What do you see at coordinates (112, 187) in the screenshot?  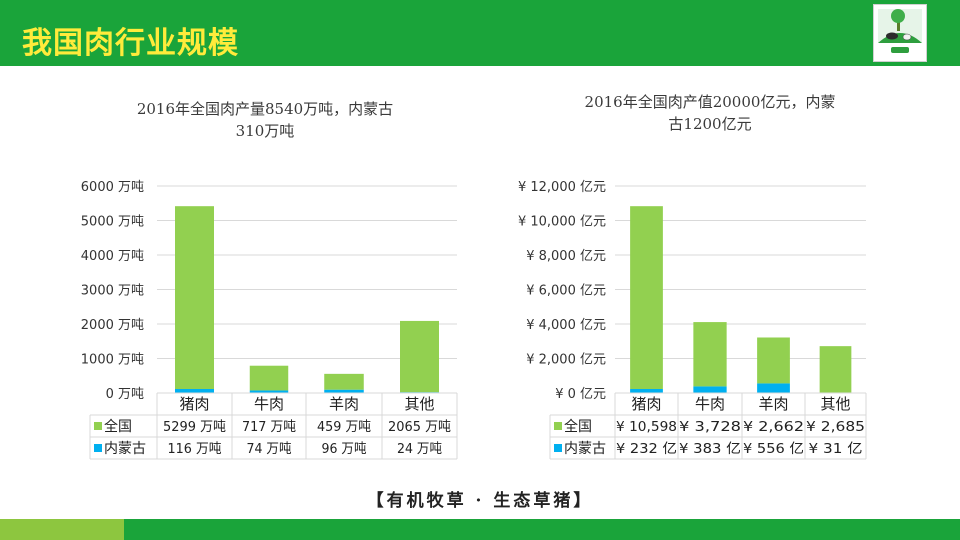 I see `left-chart-y-tick-label: 6000 万吨` at bounding box center [112, 187].